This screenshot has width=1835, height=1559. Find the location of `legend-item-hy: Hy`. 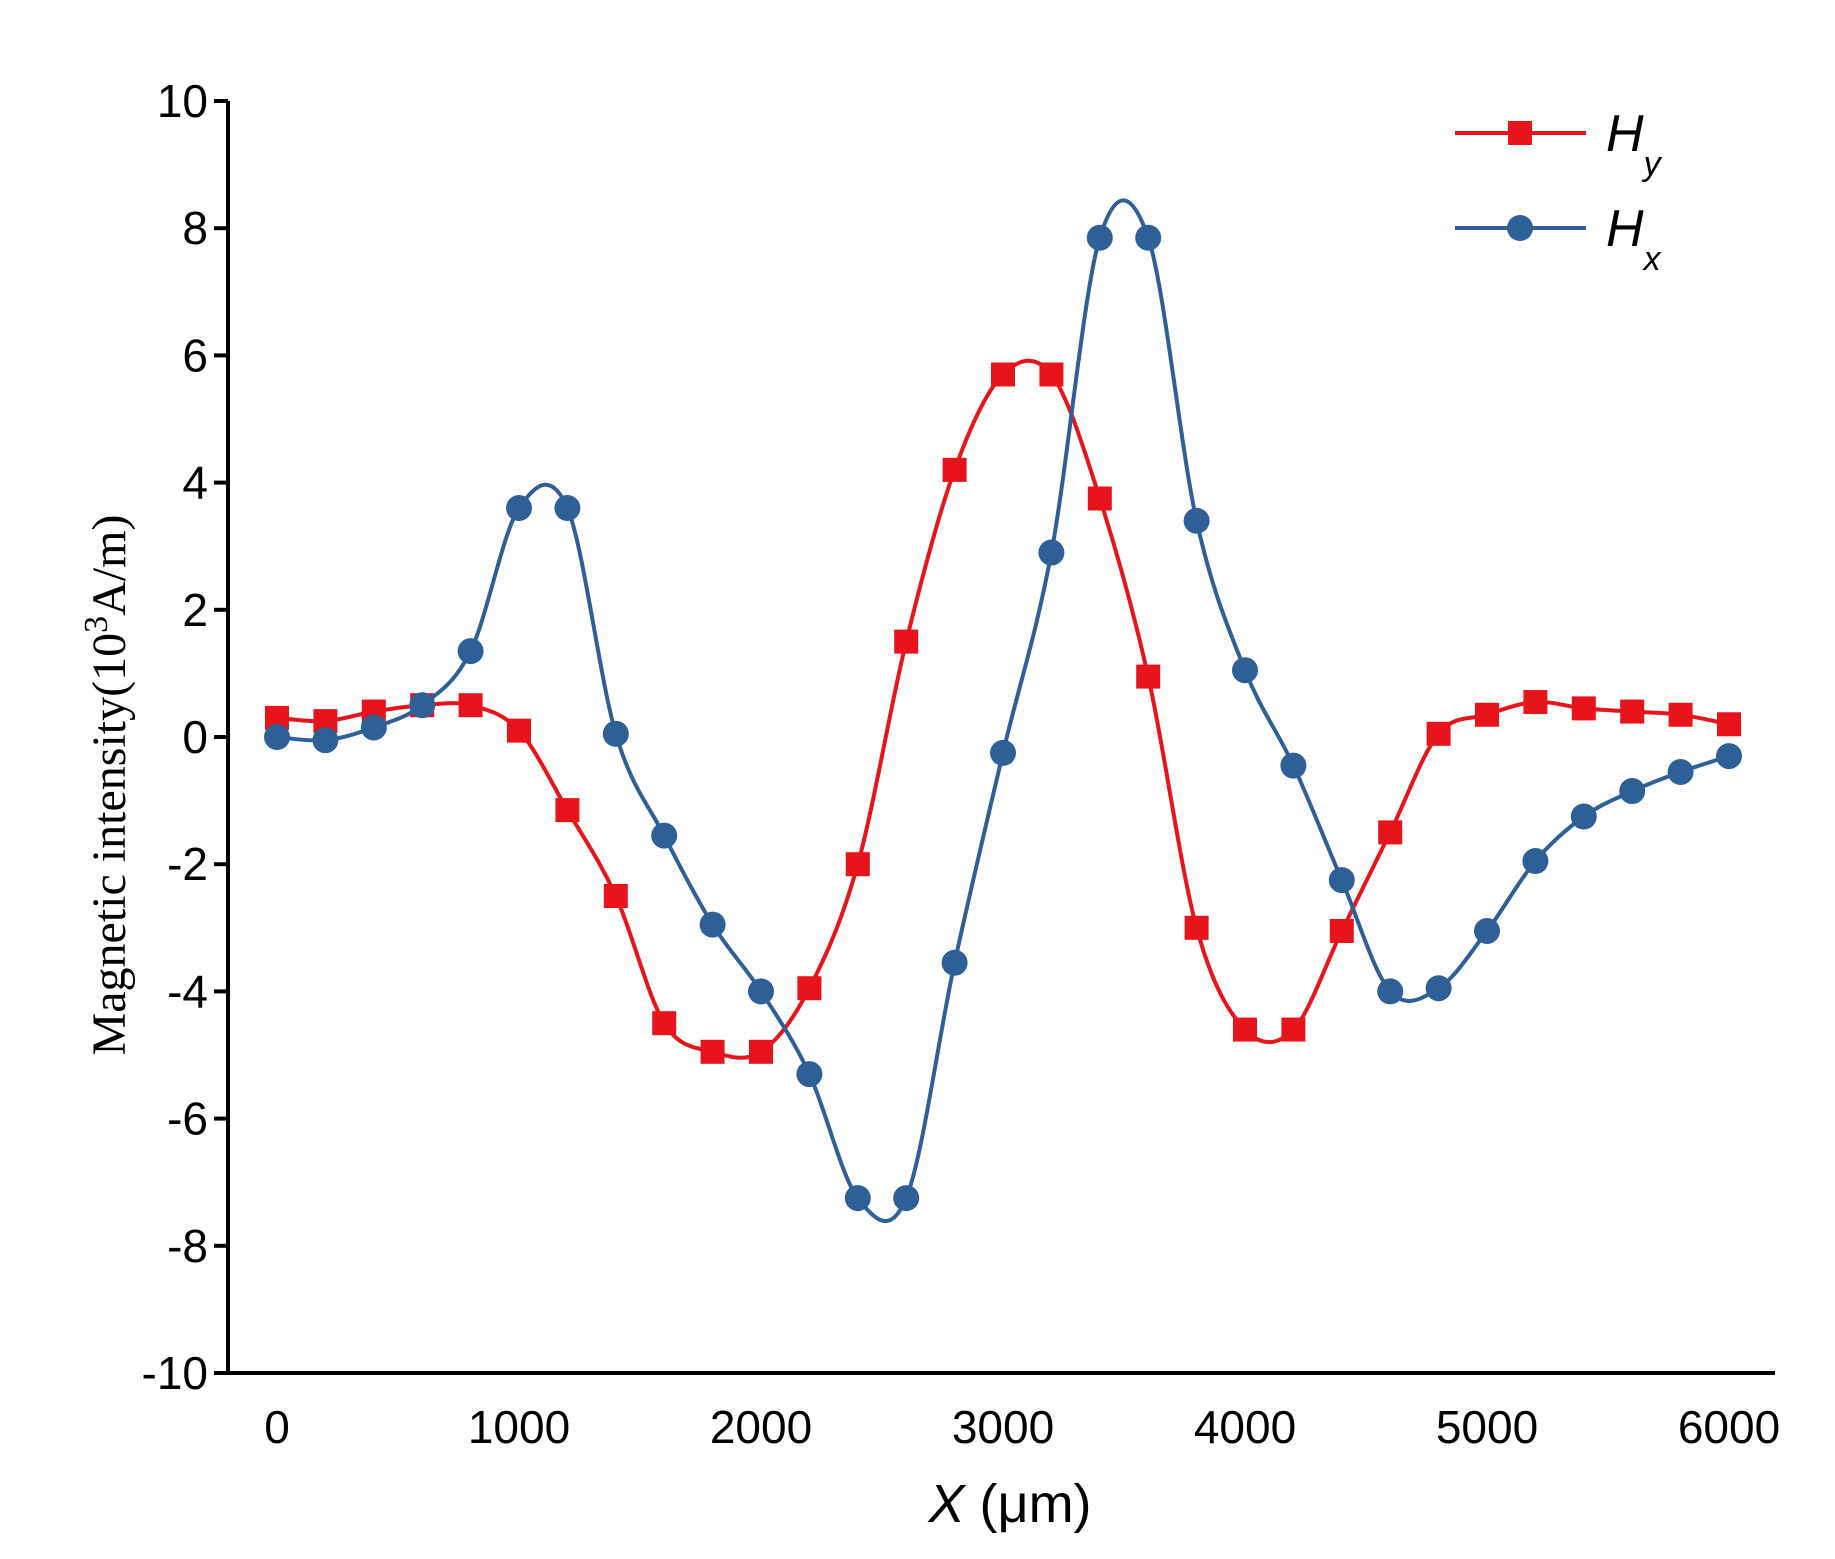

legend-item-hy: Hy is located at coordinates (1559, 144).